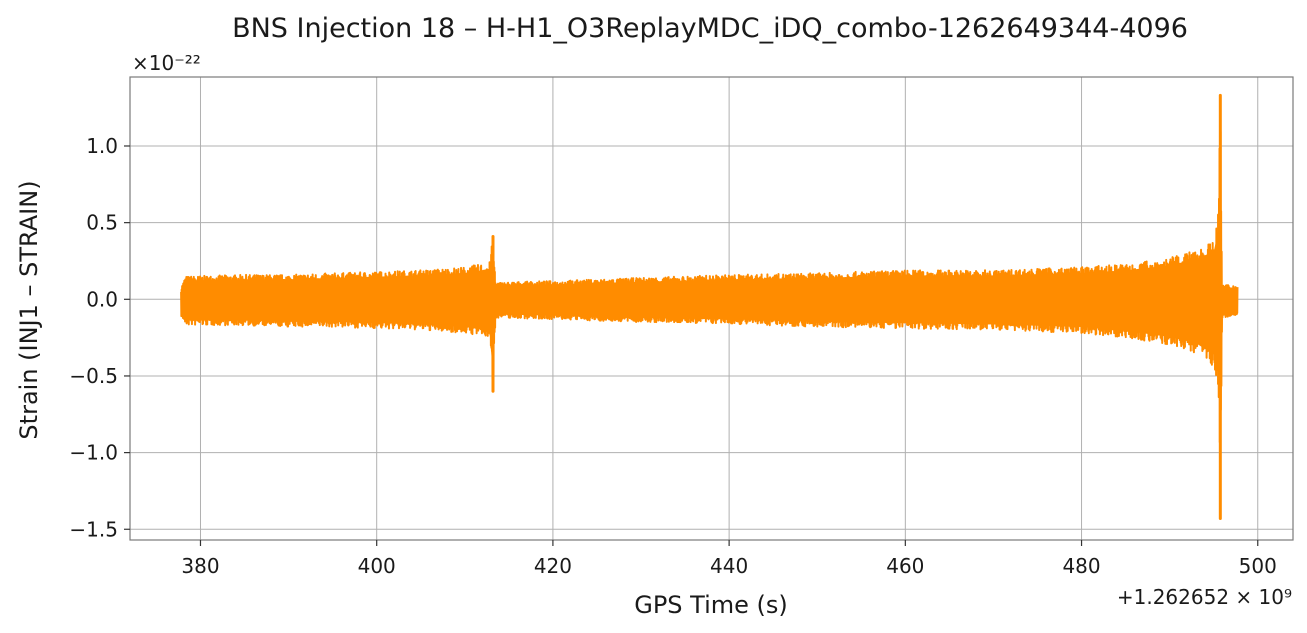 This screenshot has width=1307, height=633. What do you see at coordinates (377, 566) in the screenshot?
I see `x-tick-label: 400` at bounding box center [377, 566].